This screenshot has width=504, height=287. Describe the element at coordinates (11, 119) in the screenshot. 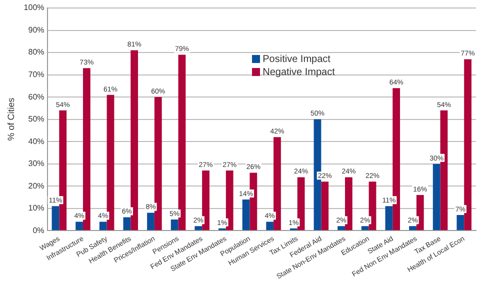

I see `y-axis-title: % of Cities` at that location.